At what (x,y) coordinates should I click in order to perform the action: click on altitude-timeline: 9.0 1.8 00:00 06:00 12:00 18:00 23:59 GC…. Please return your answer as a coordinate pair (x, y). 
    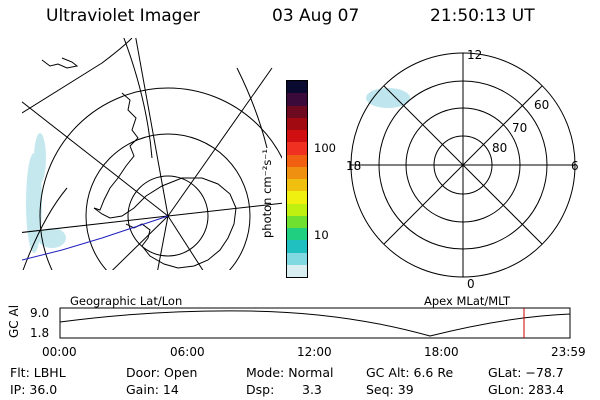
    Looking at the image, I should click on (296, 332).